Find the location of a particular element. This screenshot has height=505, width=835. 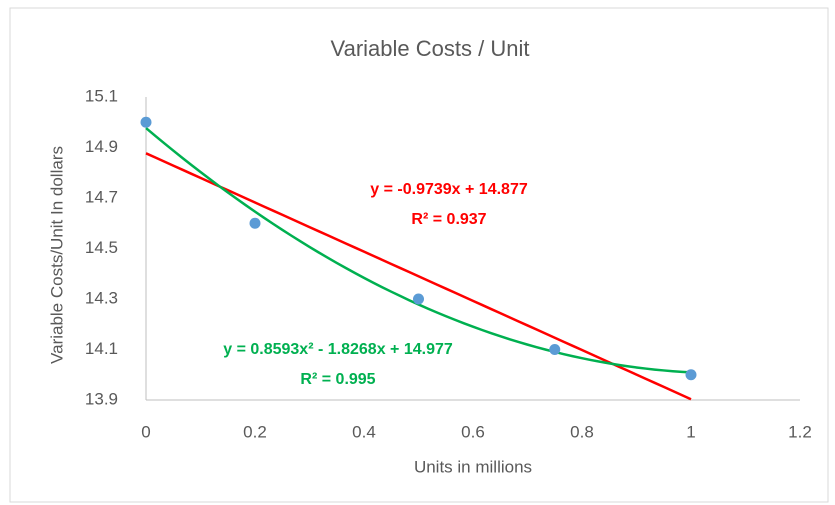

x-tick-label: 0.4 is located at coordinates (364, 431).